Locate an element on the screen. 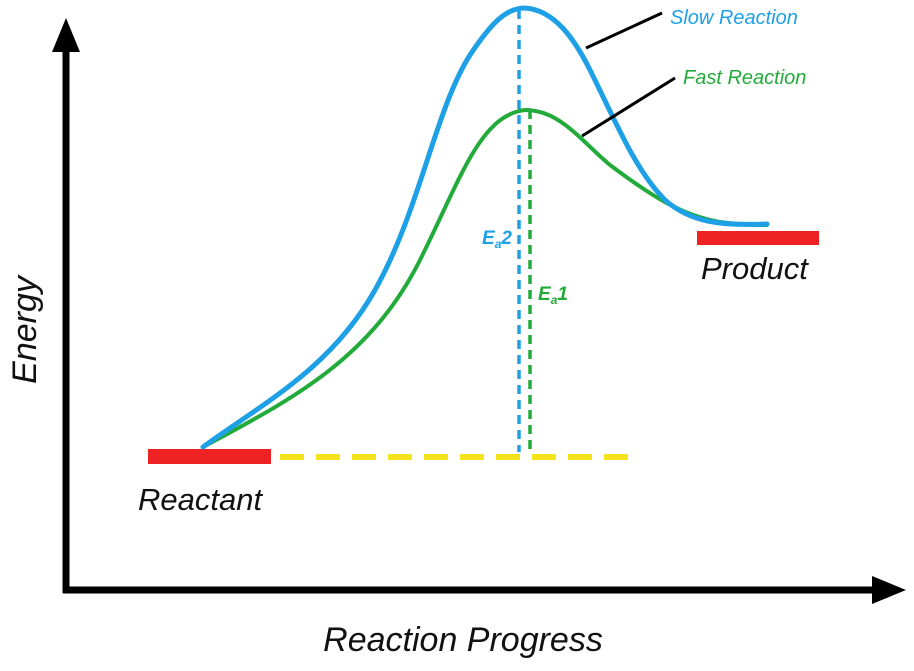 The width and height of the screenshot is (914, 671). activation-energy-fast-label: Ea1 is located at coordinates (553, 295).